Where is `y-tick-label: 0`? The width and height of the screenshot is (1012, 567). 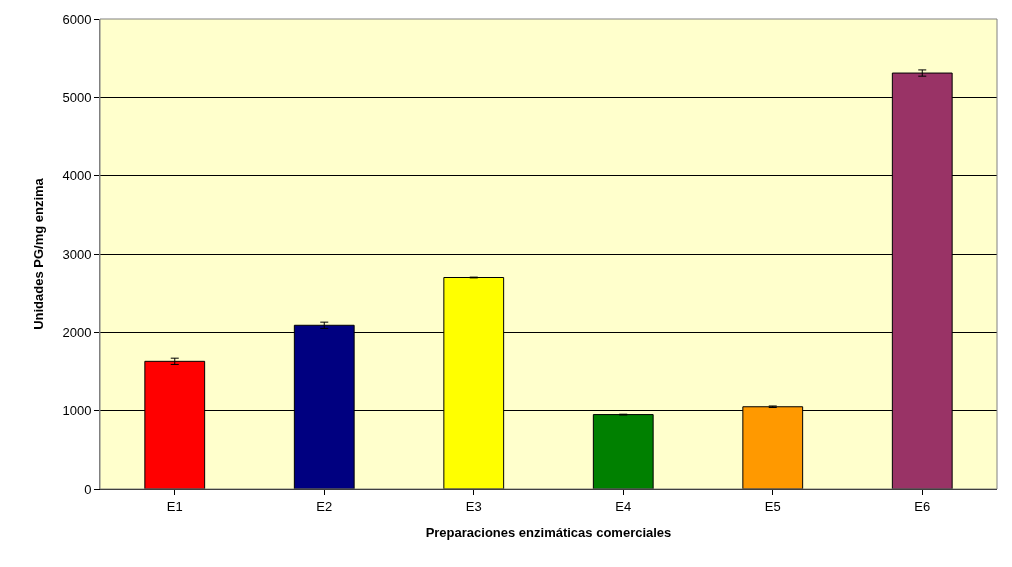 y-tick-label: 0 is located at coordinates (88, 489).